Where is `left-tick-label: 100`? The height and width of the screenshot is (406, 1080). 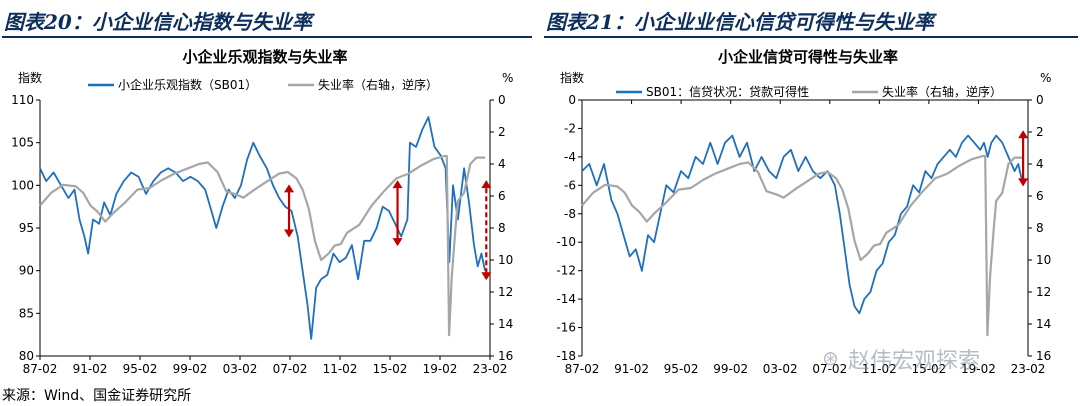
left-tick-label: 100 is located at coordinates (22, 185).